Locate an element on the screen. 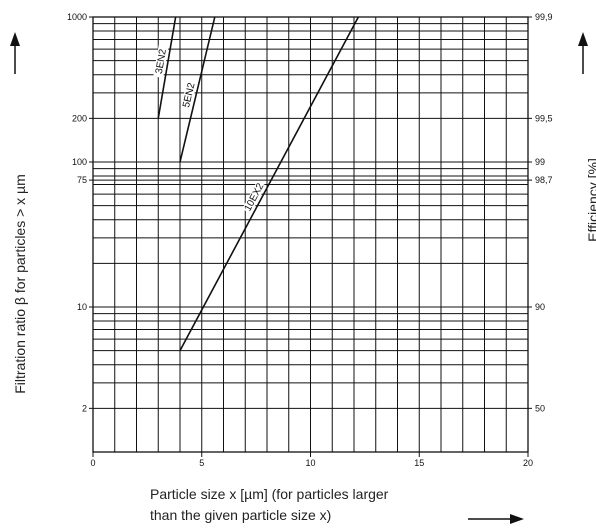 Image resolution: width=596 pixels, height=528 pixels. series-line-5en2 is located at coordinates (197, 89).